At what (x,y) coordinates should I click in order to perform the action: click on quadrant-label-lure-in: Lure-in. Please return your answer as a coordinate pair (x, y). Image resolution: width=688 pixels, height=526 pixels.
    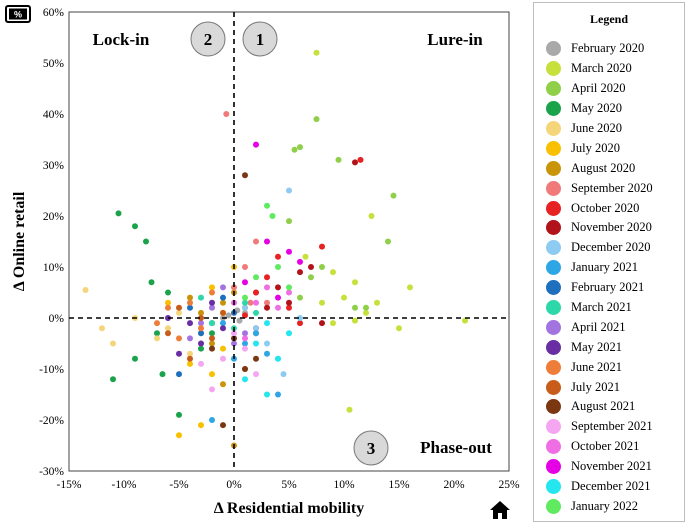
    Looking at the image, I should click on (455, 39).